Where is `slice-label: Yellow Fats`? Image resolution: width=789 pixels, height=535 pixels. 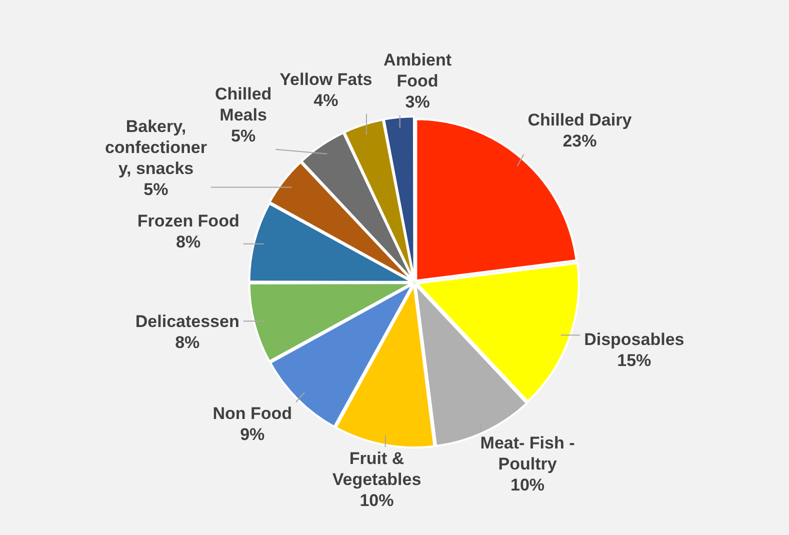
slice-label: Yellow Fats is located at coordinates (326, 80).